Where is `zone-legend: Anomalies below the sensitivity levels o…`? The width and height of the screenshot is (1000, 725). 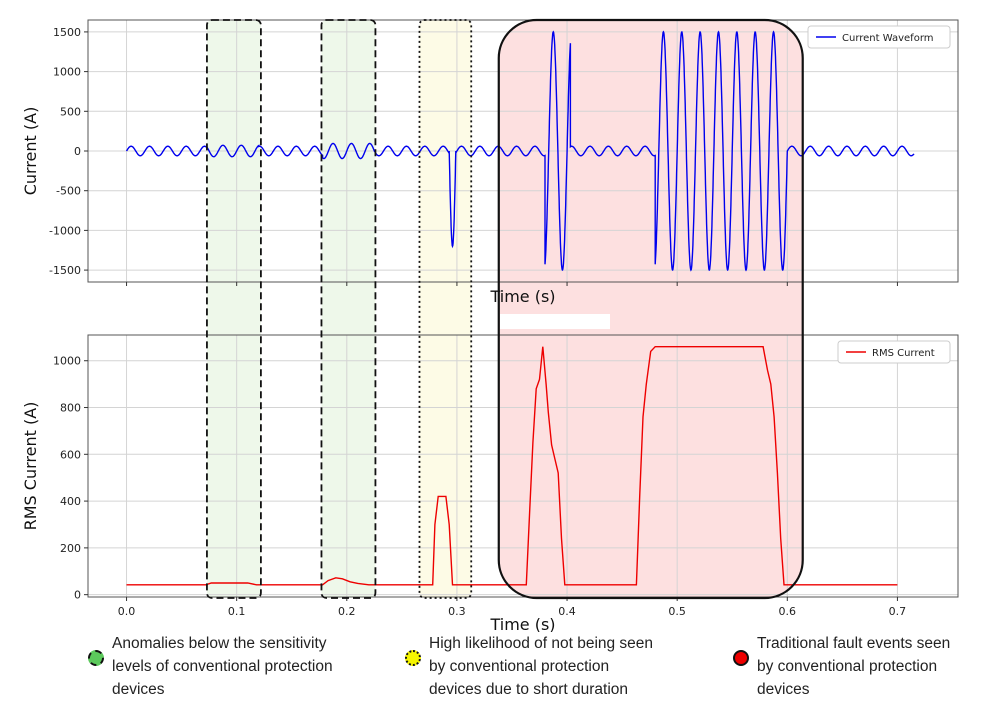
zone-legend: Anomalies below the sensitivity levels o… is located at coordinates (500, 667).